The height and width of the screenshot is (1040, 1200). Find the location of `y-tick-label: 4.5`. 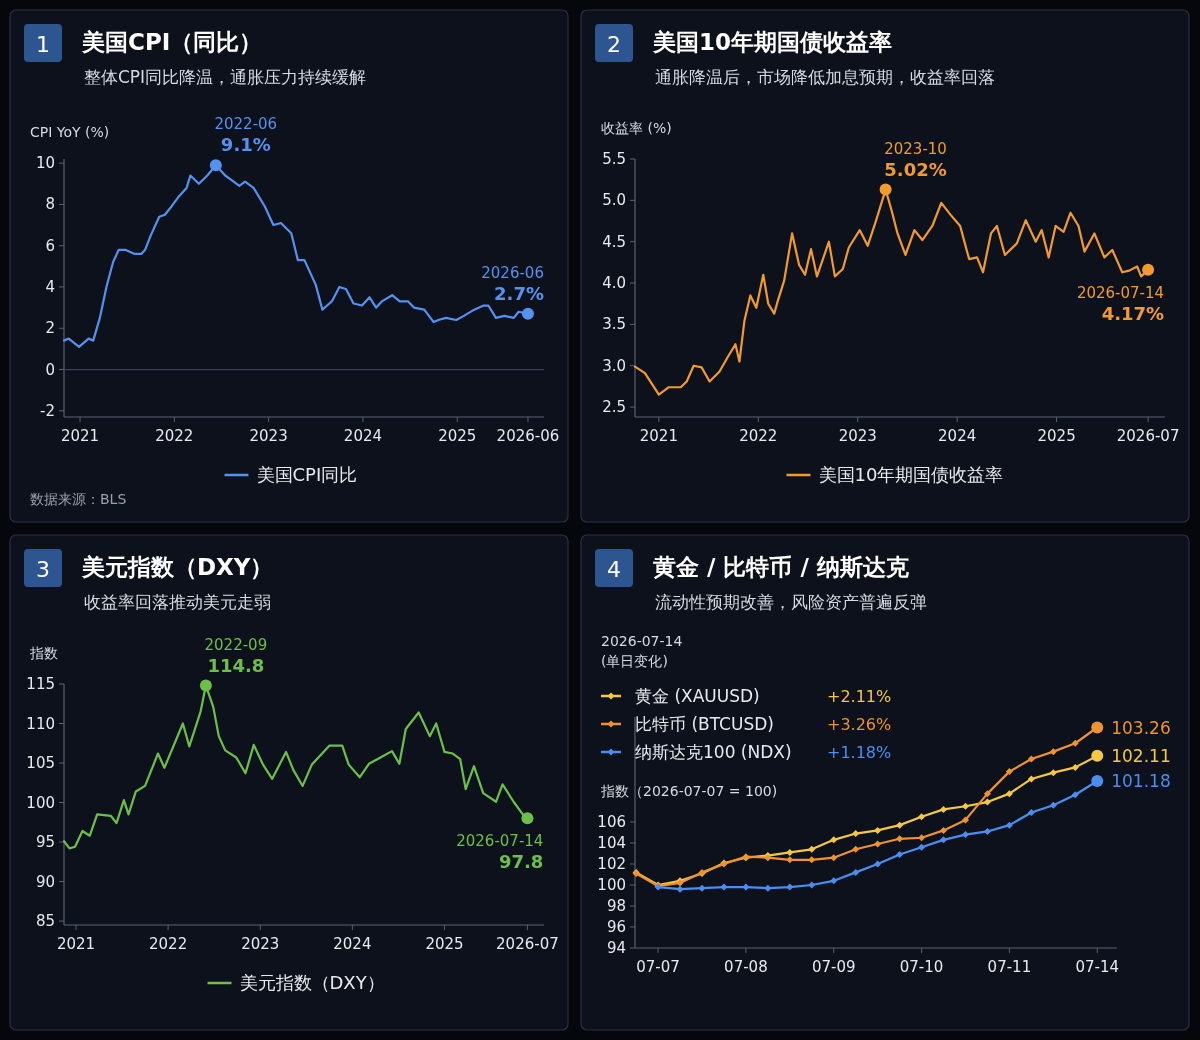

y-tick-label: 4.5 is located at coordinates (614, 241).